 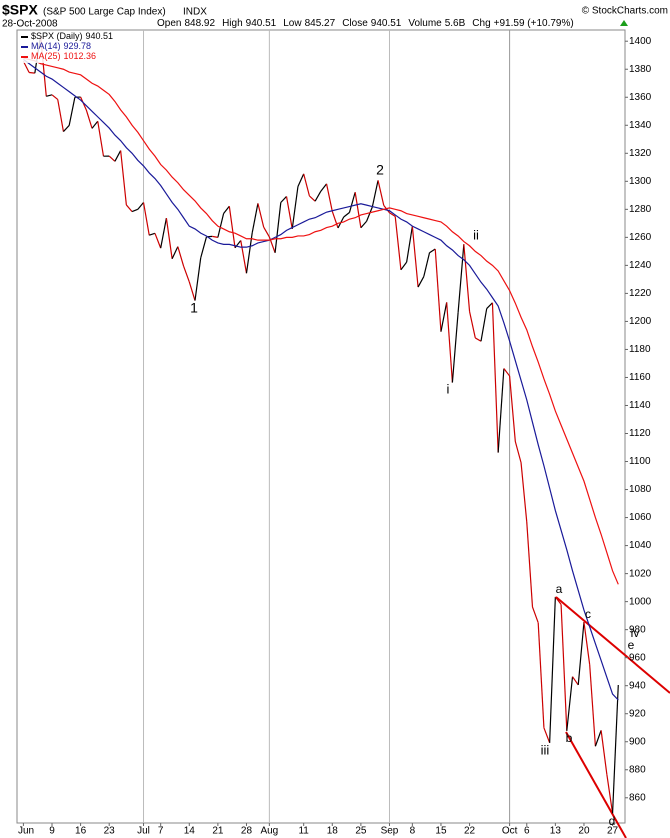 I want to click on legend-name: MA(25), so click(x=46, y=56).